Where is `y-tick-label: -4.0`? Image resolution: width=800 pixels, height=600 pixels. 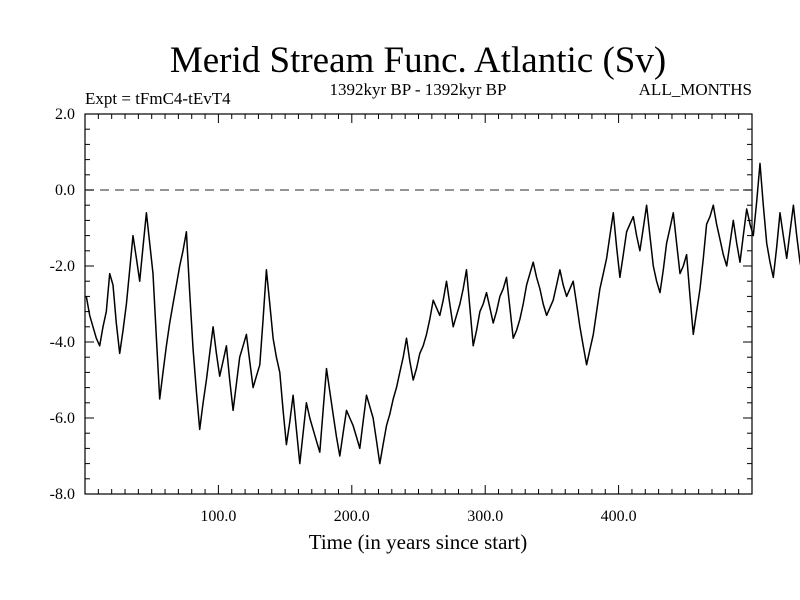
y-tick-label: -4.0 is located at coordinates (62, 342).